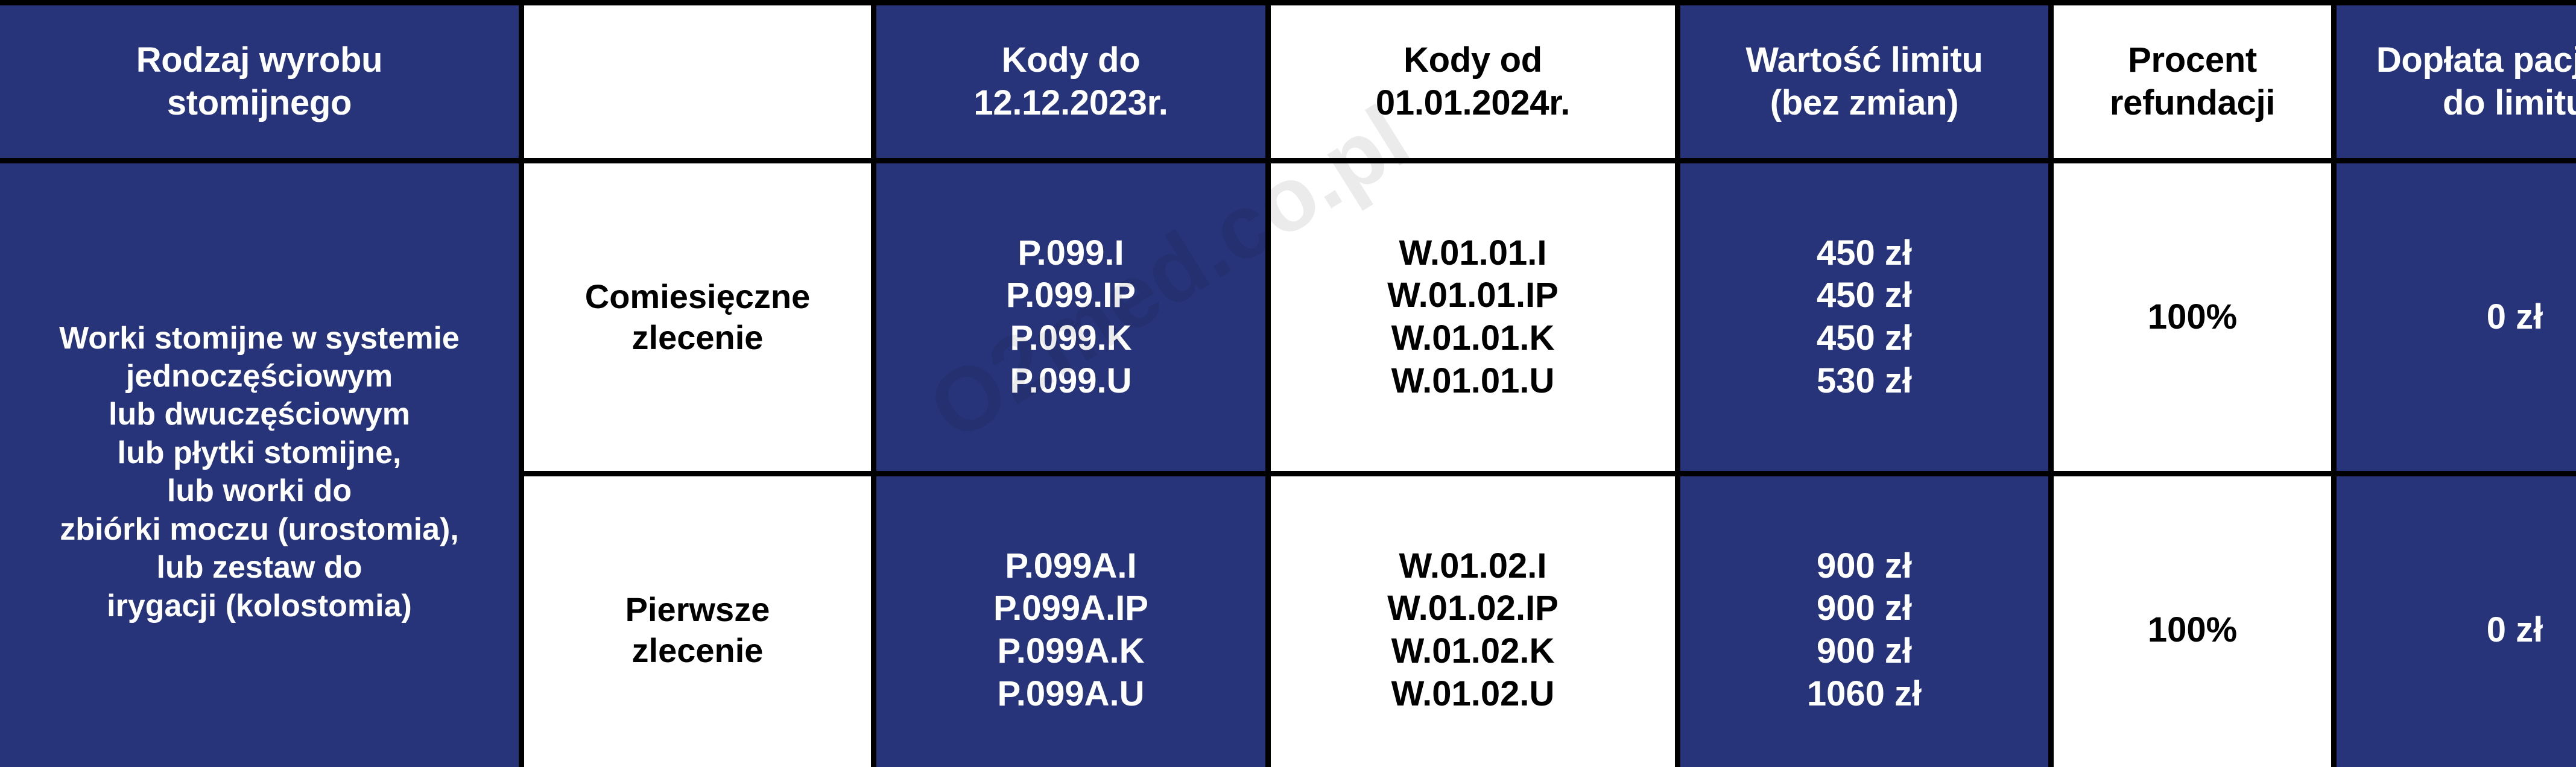 This screenshot has height=767, width=2576. I want to click on product-line-1: Worki stomijne w systemie, so click(259, 338).